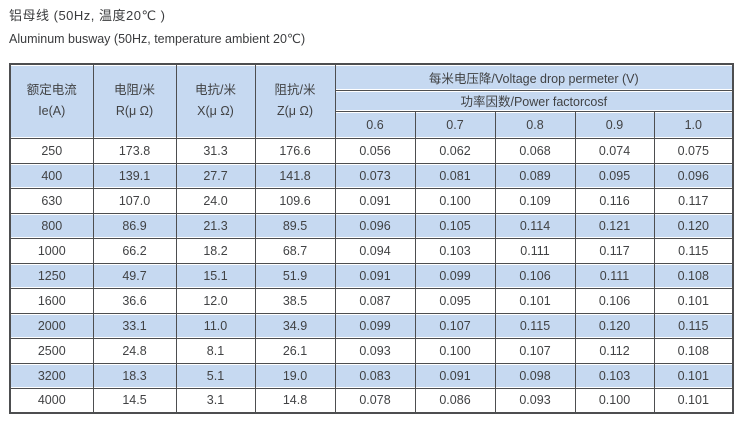  Describe the element at coordinates (535, 225) in the screenshot. I see `cell-voltage-drop-pf-0.8: 0.114` at that location.